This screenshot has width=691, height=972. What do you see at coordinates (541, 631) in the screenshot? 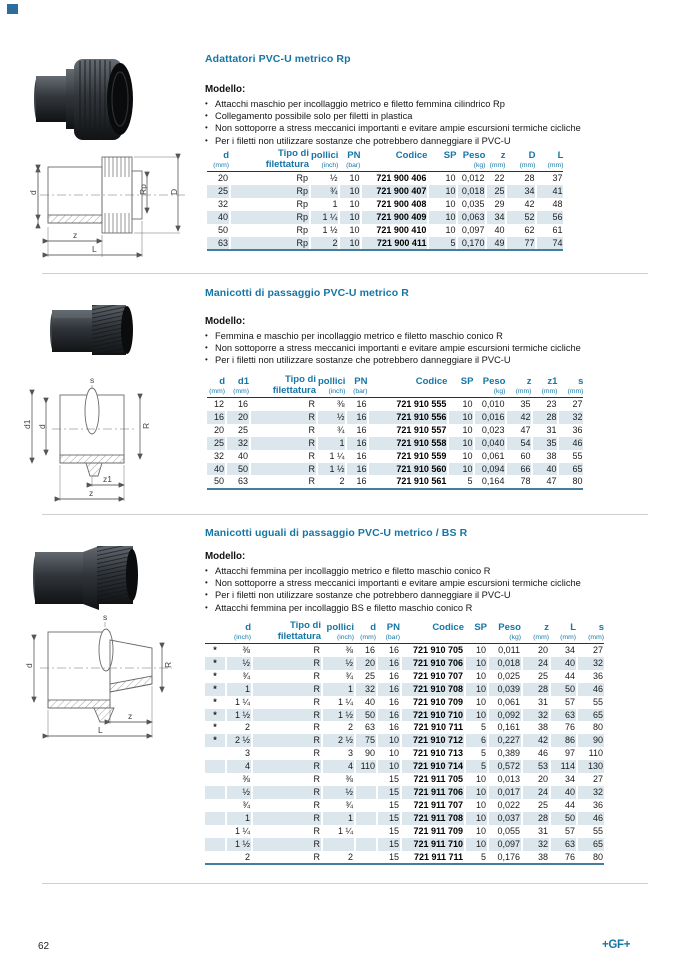
I see `column-header: z (mm)` at bounding box center [541, 631].